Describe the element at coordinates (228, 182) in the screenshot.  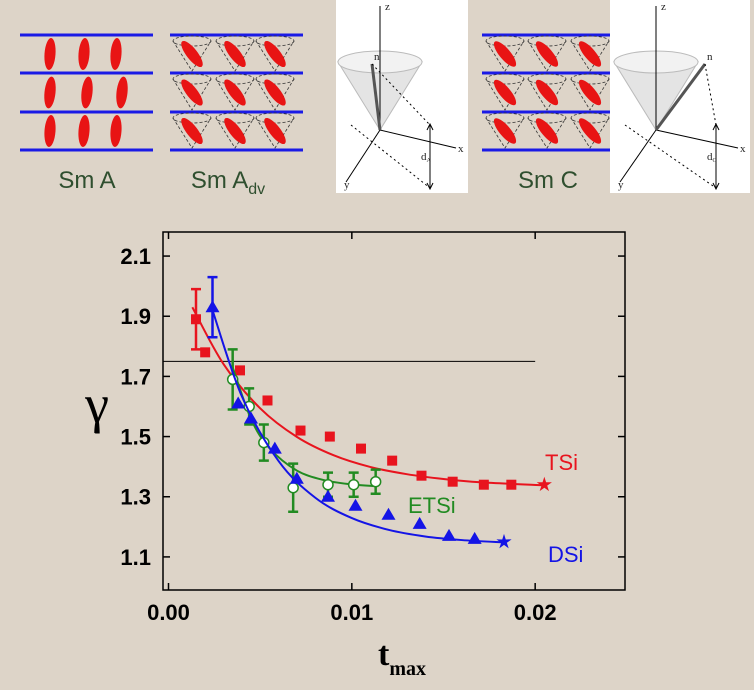
I see `phase-label: Sm Adv` at that location.